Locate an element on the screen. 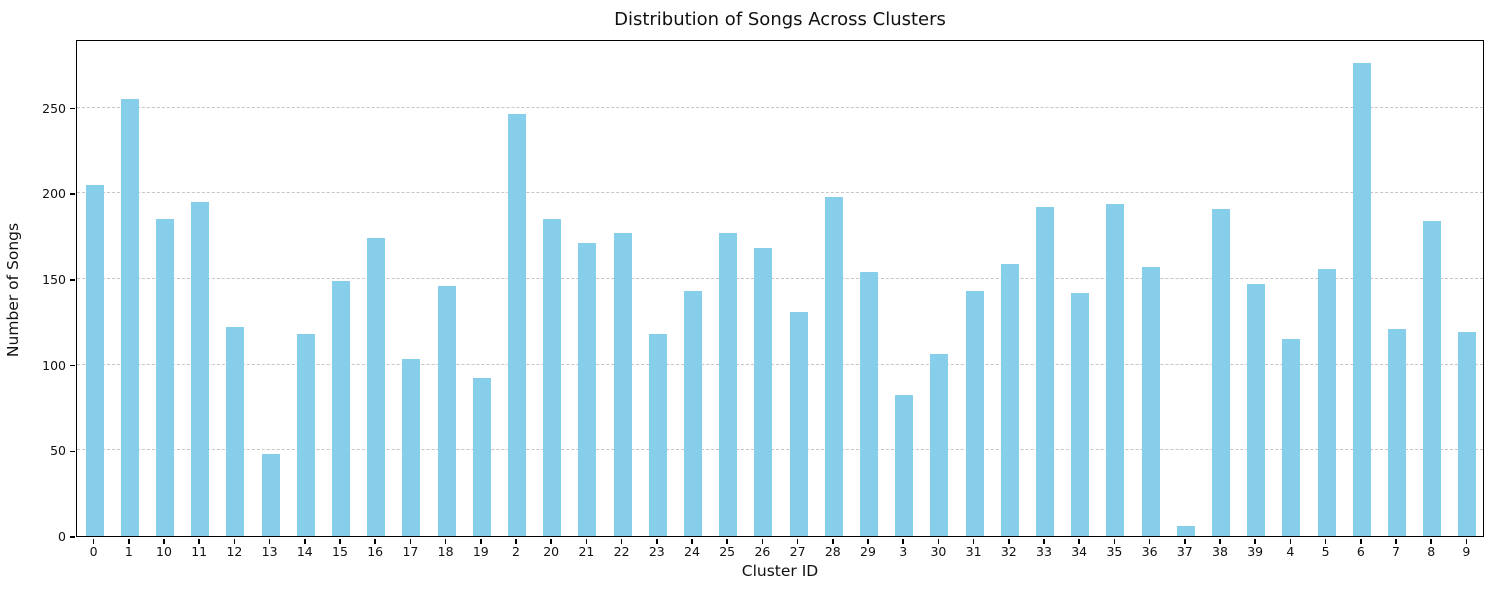  y-axis-label: Number of Songs is located at coordinates (13, 290).